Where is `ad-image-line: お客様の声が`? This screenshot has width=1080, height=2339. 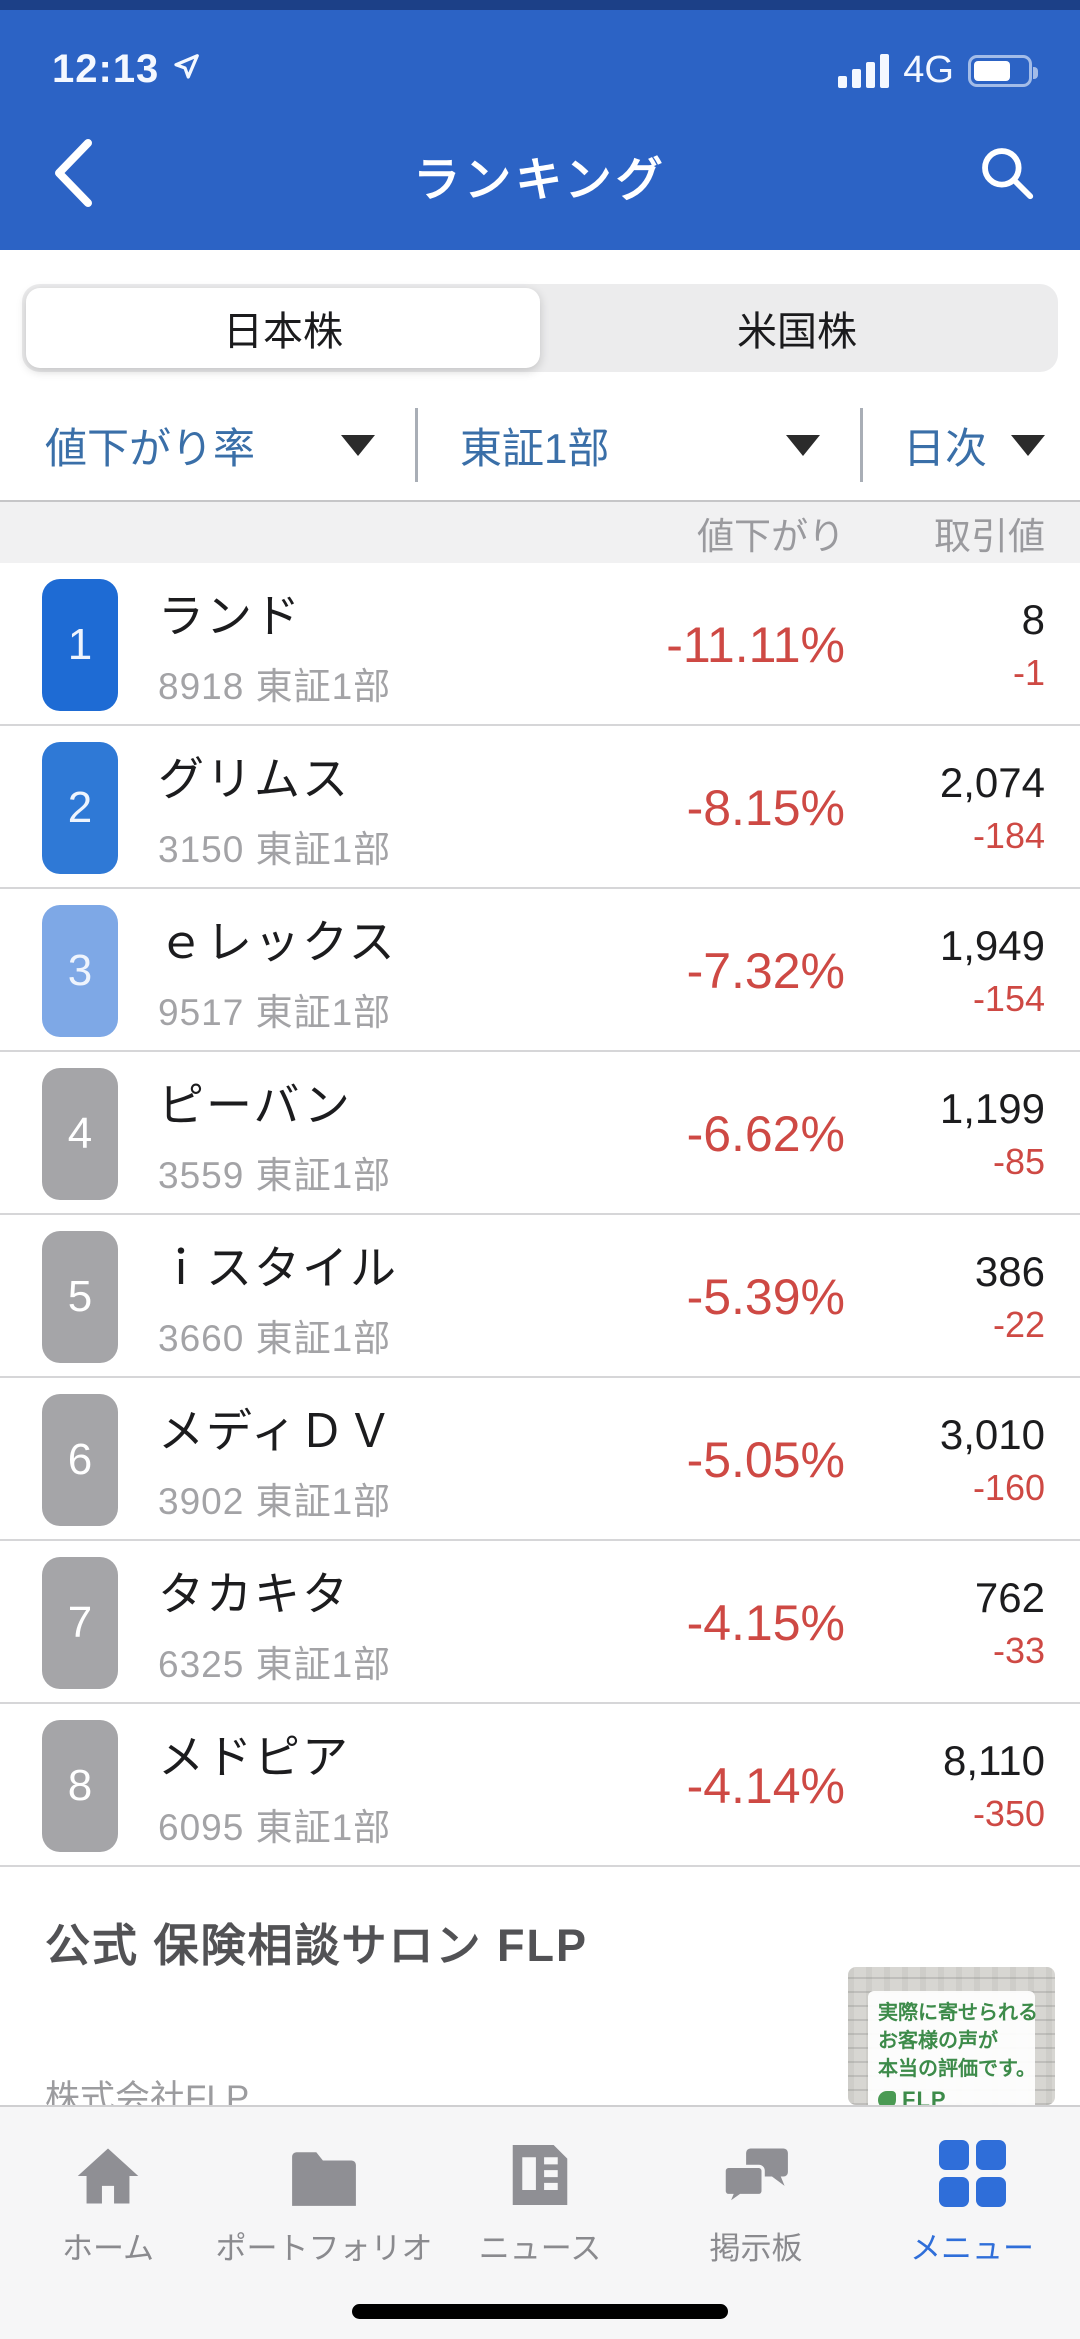
ad-image-line: お客様の声が is located at coordinates (938, 2041).